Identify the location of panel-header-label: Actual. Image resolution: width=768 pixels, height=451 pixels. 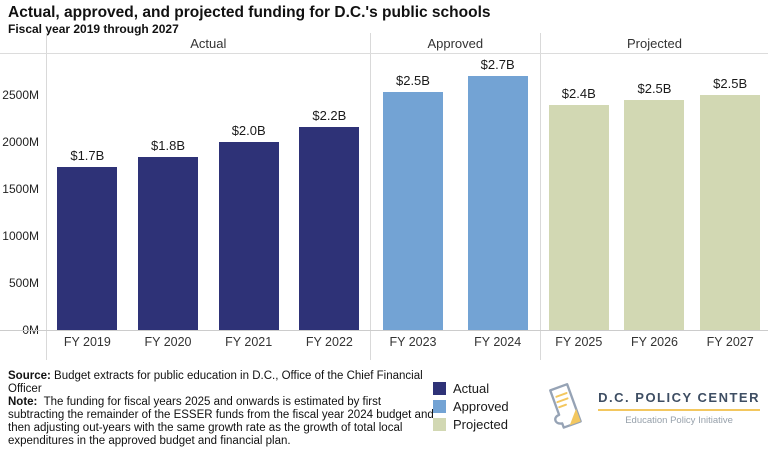
(208, 43).